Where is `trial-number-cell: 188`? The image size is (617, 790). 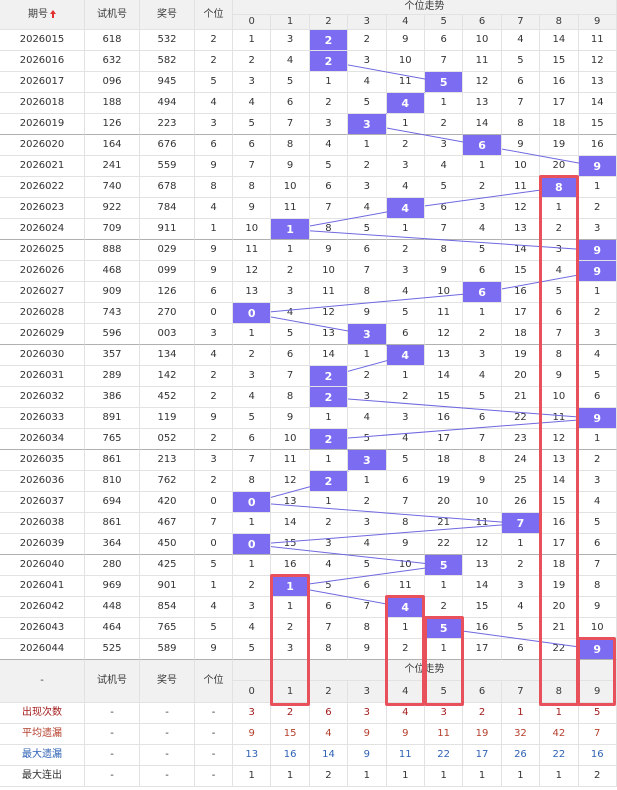 trial-number-cell: 188 is located at coordinates (112, 103).